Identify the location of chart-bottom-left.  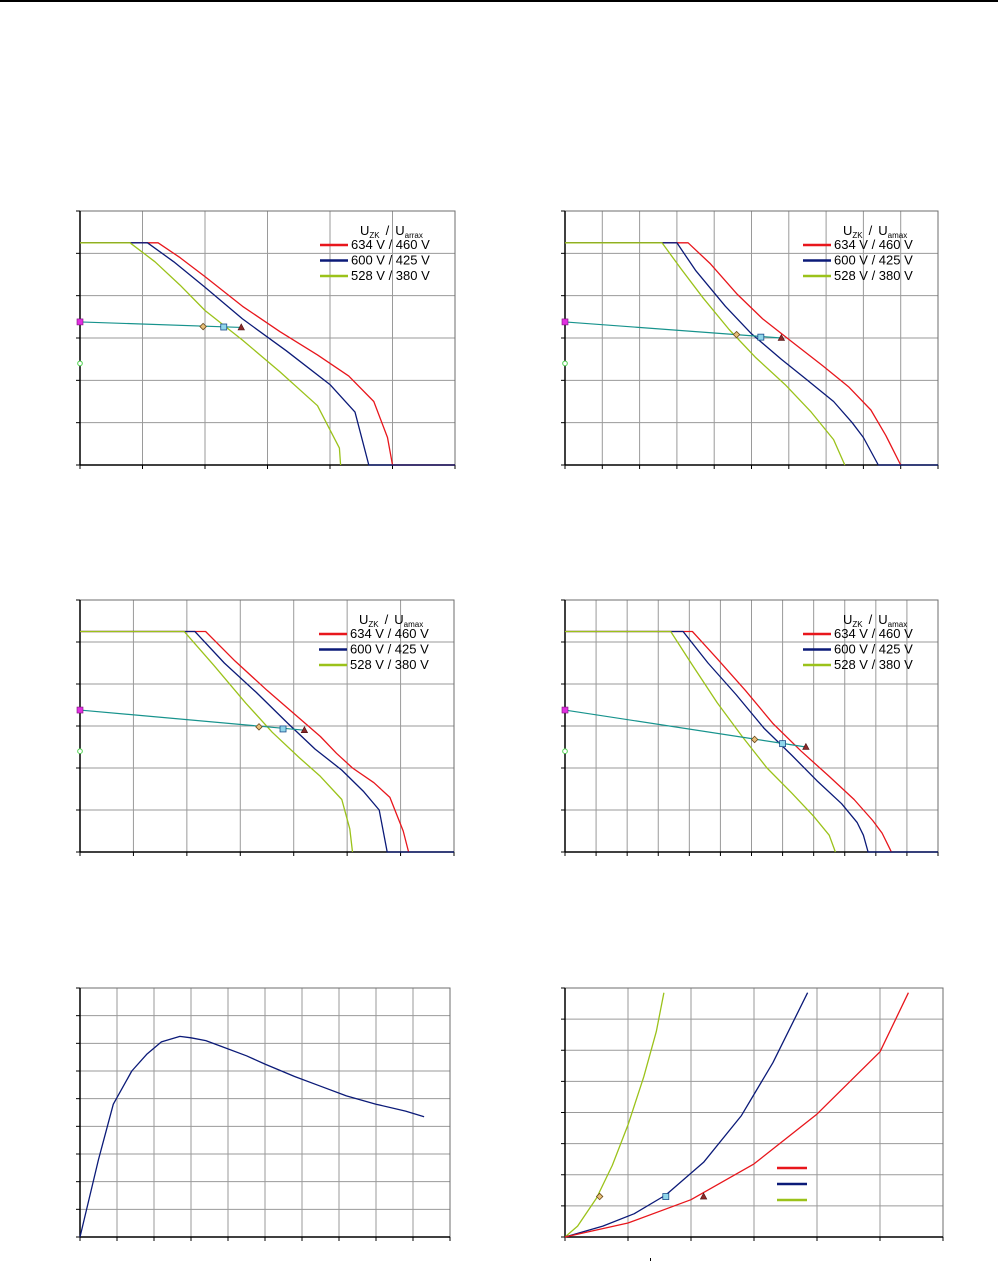
(263, 1114).